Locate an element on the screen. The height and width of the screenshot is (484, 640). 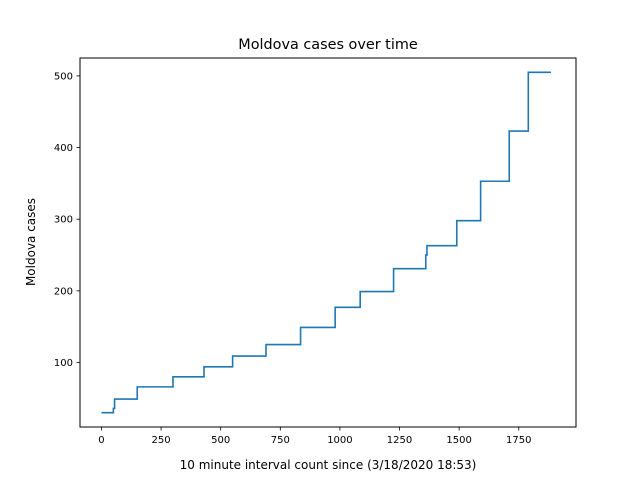
x-tick-label: 1750 is located at coordinates (518, 440).